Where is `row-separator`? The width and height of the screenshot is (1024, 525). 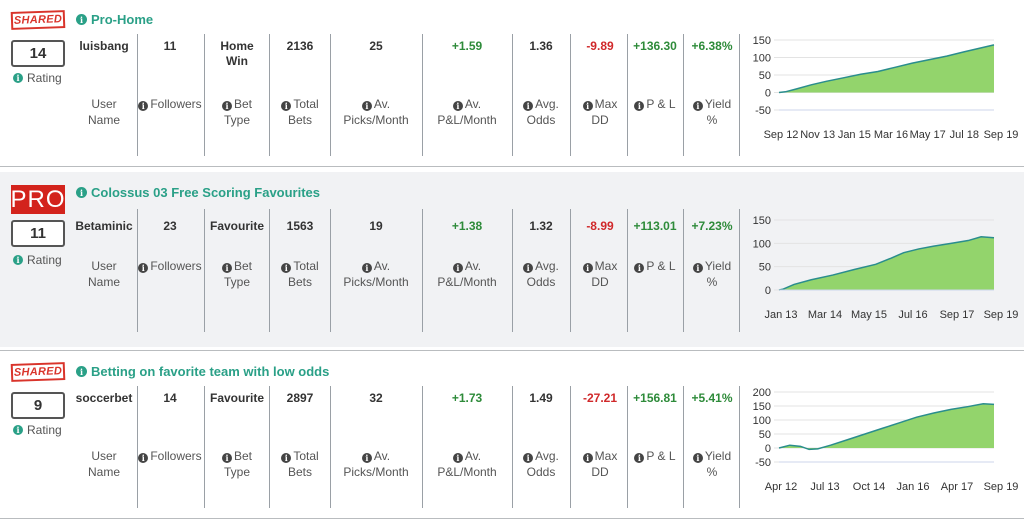
row-separator is located at coordinates (512, 166).